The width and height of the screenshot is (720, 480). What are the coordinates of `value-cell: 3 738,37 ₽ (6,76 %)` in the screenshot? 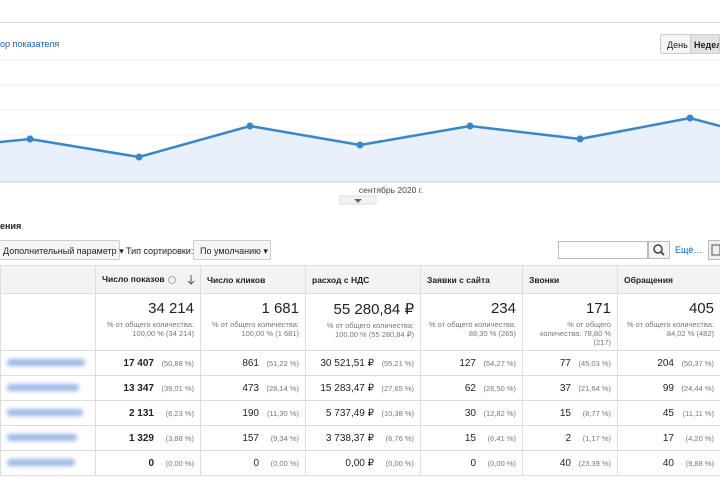 It's located at (363, 438).